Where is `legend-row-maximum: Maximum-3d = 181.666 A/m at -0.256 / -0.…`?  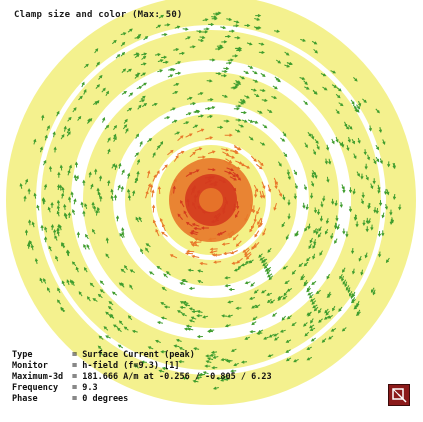 legend-row-maximum: Maximum-3d = 181.666 A/m at -0.256 / -0.… is located at coordinates (142, 377).